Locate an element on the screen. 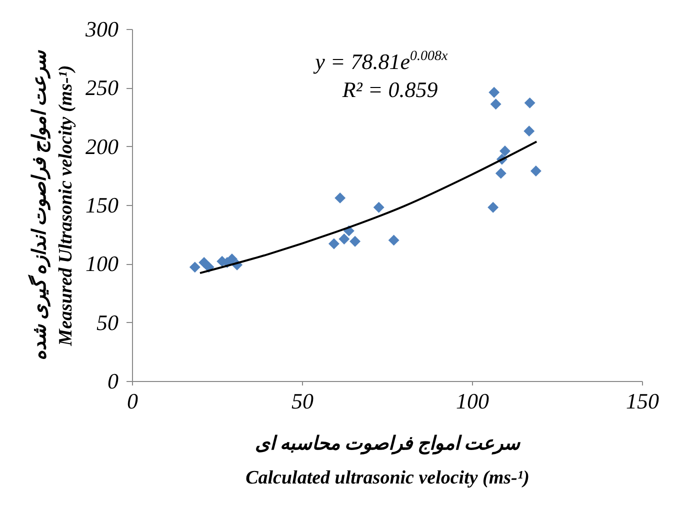 Image resolution: width=675 pixels, height=508 pixels. y-tick-label: 0 is located at coordinates (113, 381).